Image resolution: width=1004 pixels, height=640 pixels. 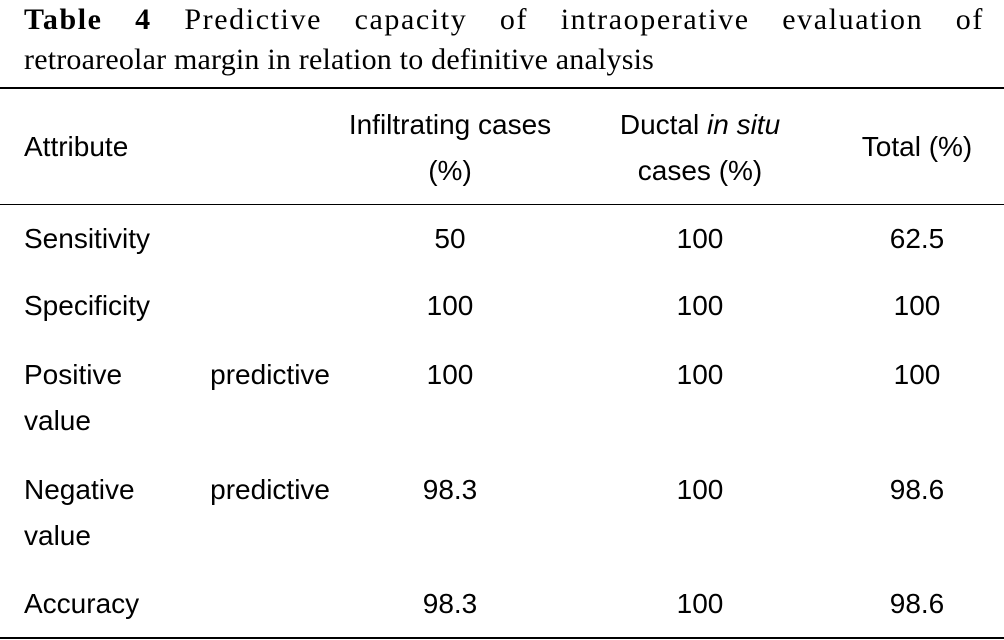 I want to click on row-npv-attribute-line2: value, so click(x=57, y=535).